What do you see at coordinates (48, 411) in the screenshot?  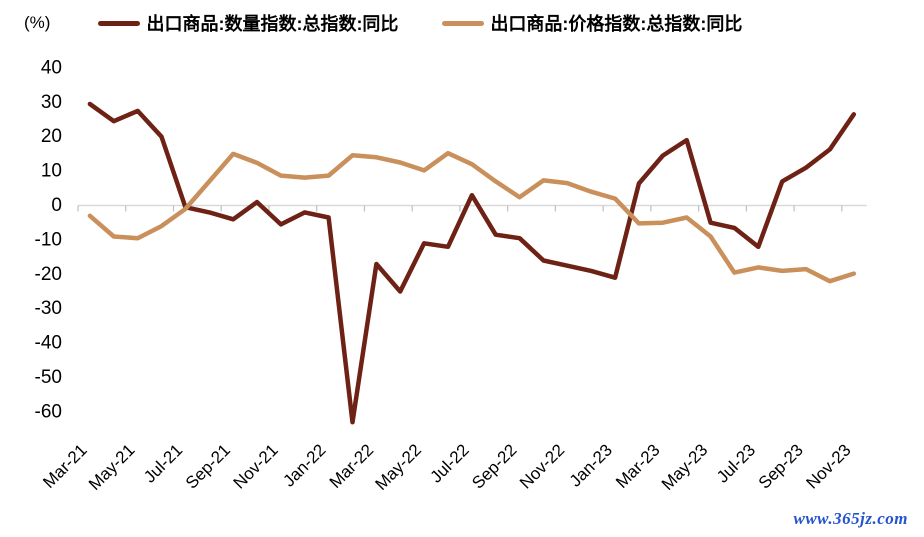 I see `value-axis-label: -60` at bounding box center [48, 411].